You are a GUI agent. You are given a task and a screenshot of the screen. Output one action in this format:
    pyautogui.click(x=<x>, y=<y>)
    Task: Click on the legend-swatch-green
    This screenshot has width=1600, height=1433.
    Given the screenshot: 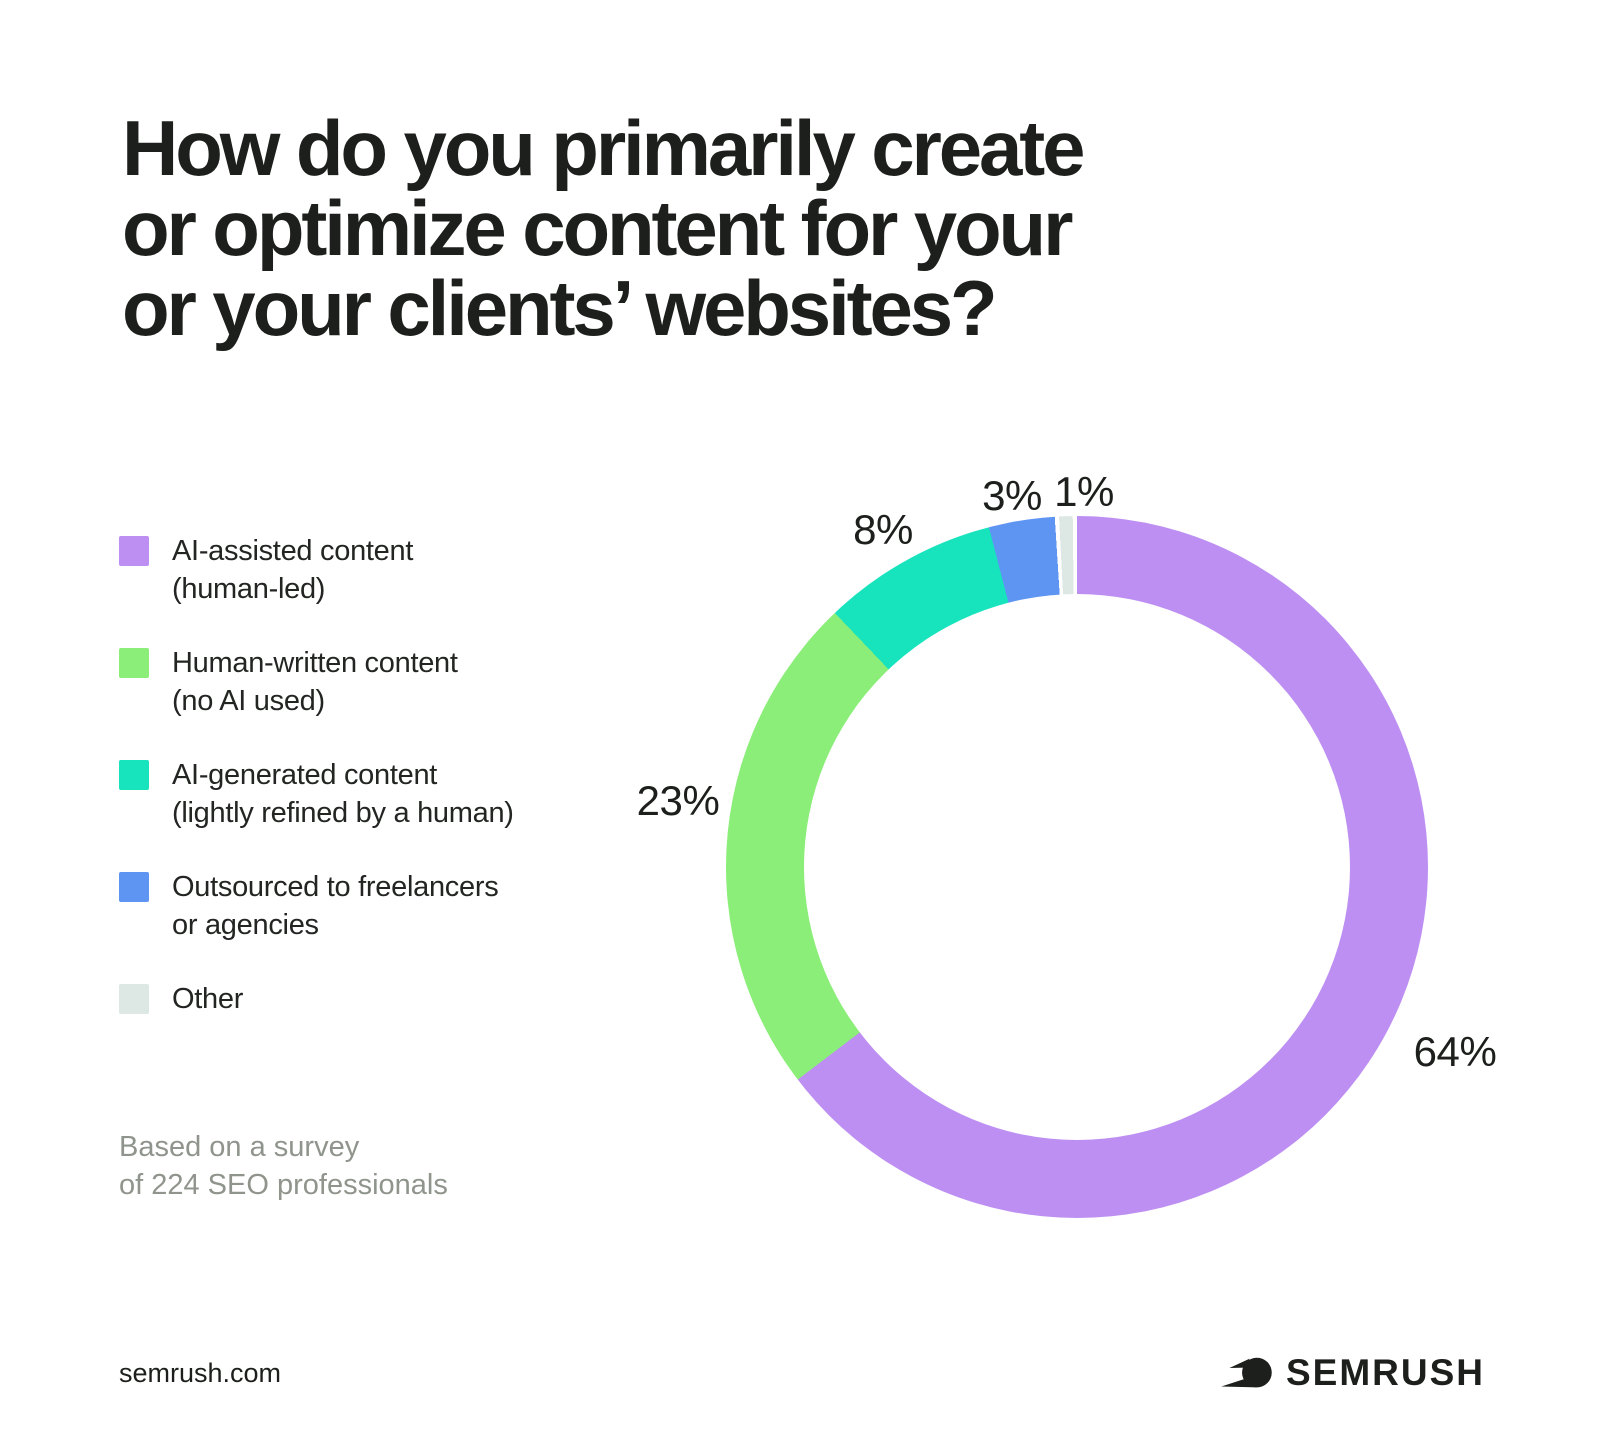 What is the action you would take?
    pyautogui.click(x=134, y=663)
    